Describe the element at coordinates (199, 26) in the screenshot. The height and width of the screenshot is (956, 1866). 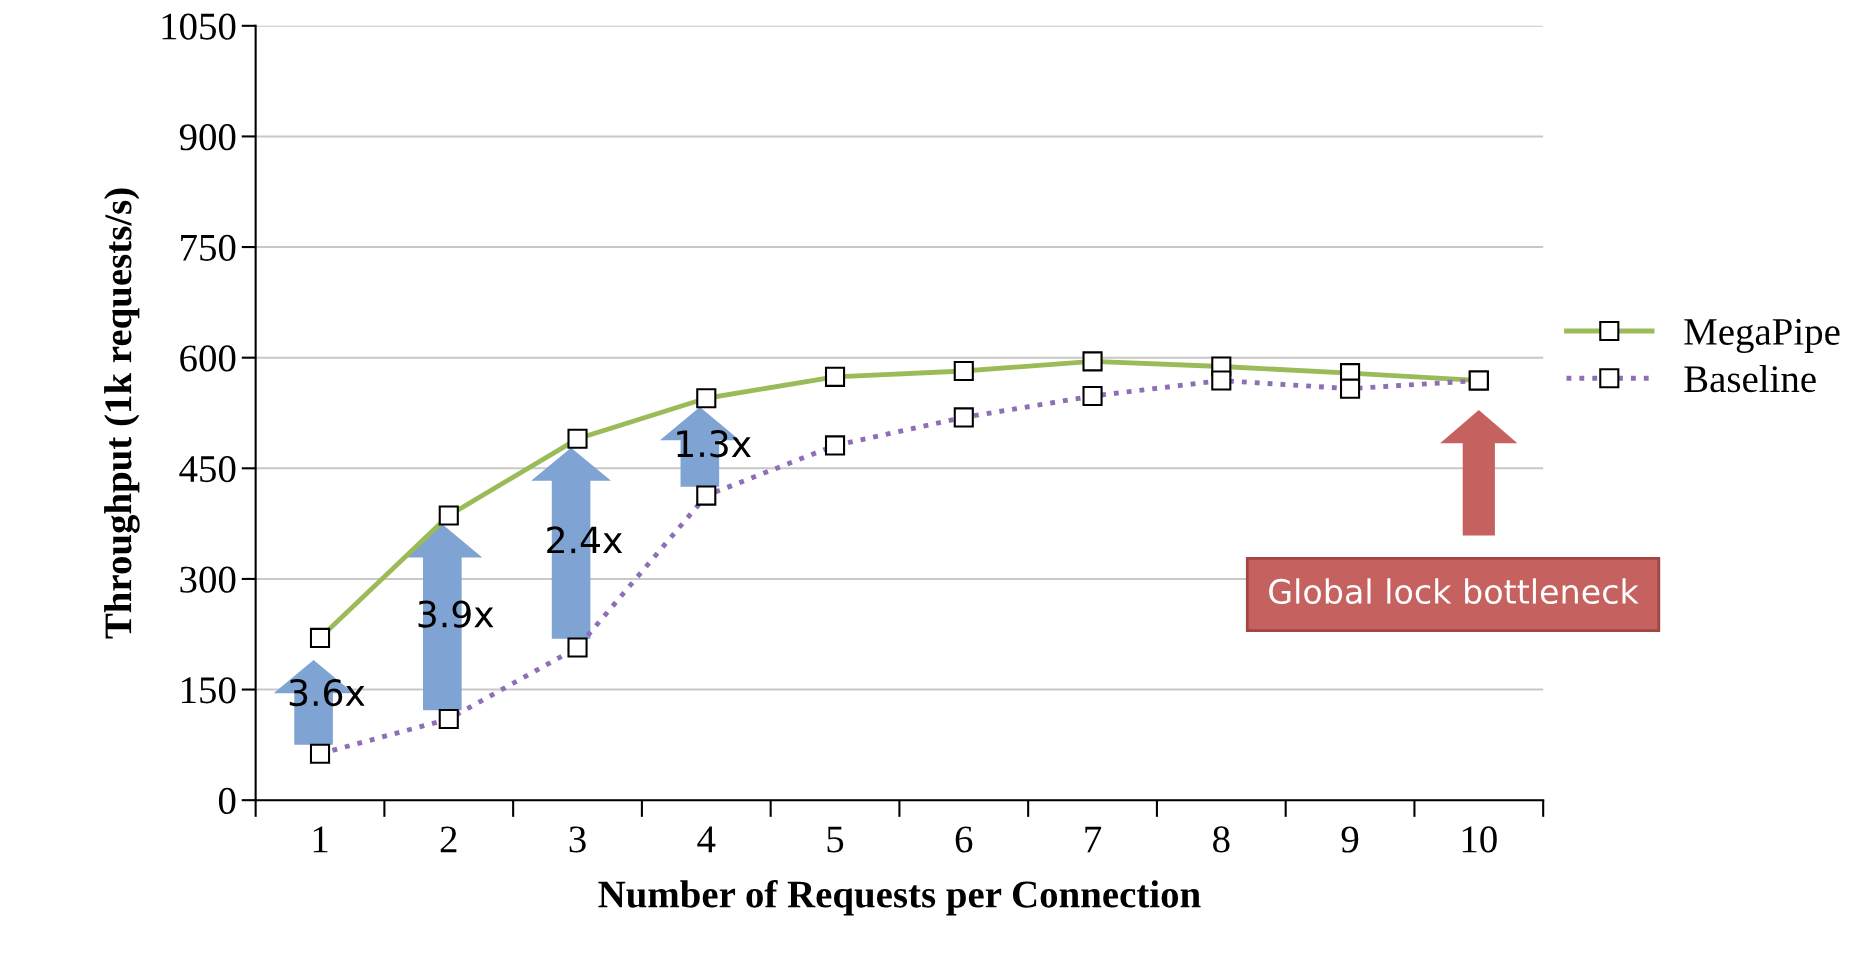
I see `y-tick-label: 1050` at that location.